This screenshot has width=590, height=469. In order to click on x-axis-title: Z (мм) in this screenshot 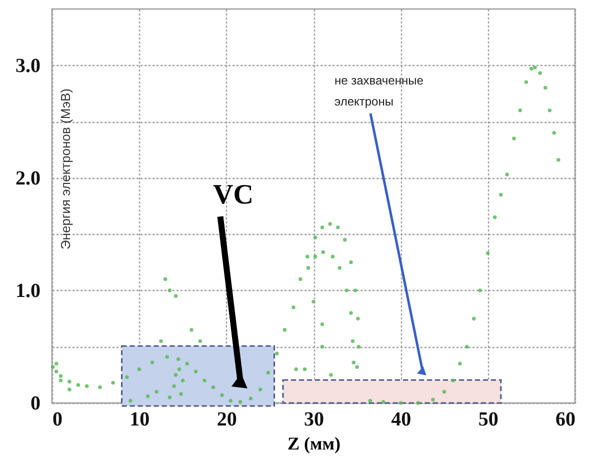, I will do `click(314, 444)`.